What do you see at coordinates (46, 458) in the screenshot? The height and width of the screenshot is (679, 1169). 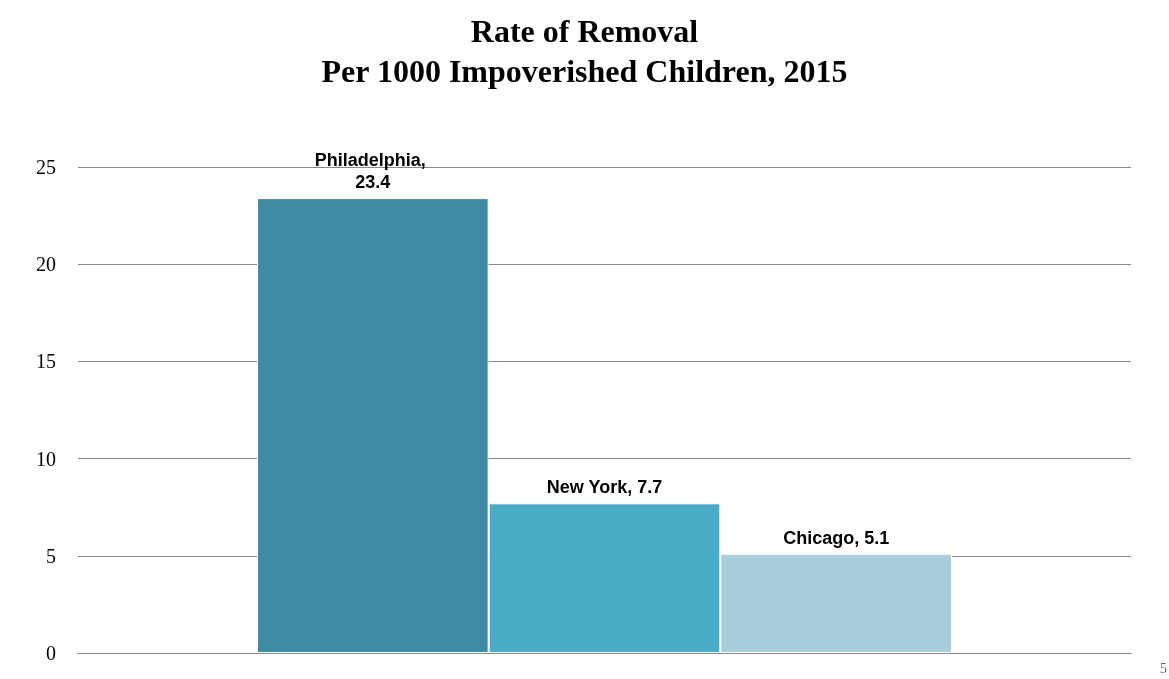 I see `y-tick-label: 10` at bounding box center [46, 458].